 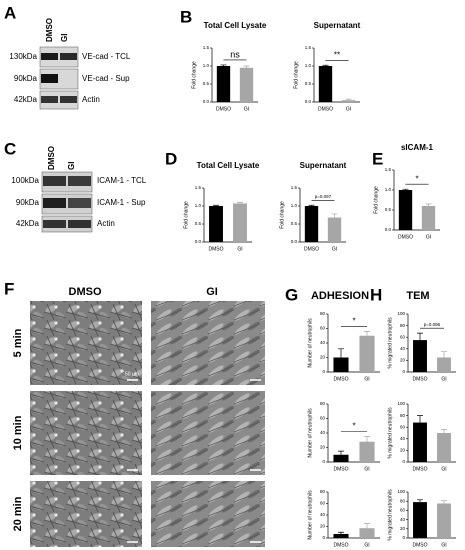 What do you see at coordinates (121, 202) in the screenshot?
I see `blot-label: ICAM-1 - Sup` at bounding box center [121, 202].